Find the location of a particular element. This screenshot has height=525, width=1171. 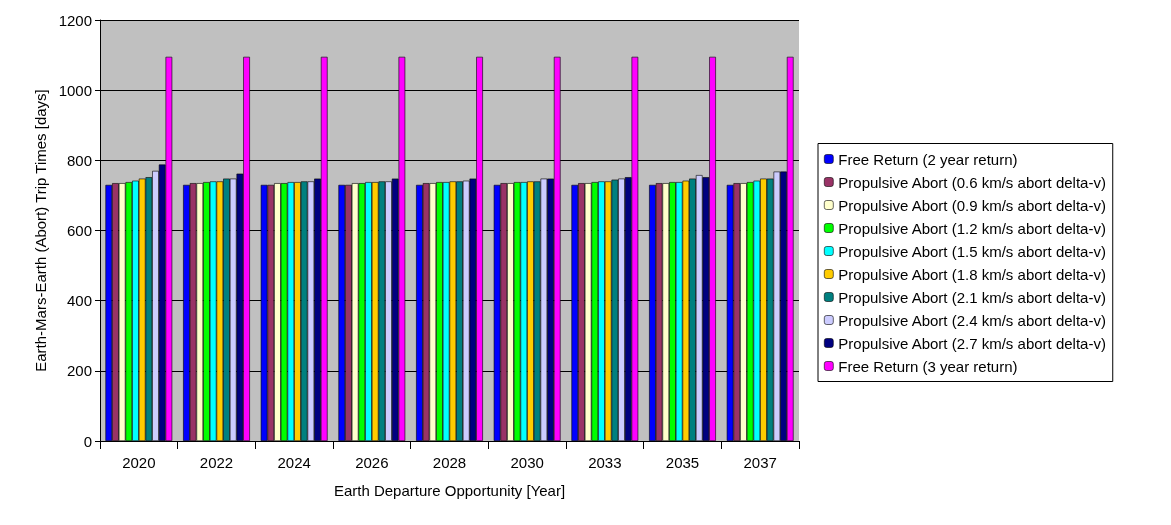

y-tick-label: 0 is located at coordinates (87, 441).